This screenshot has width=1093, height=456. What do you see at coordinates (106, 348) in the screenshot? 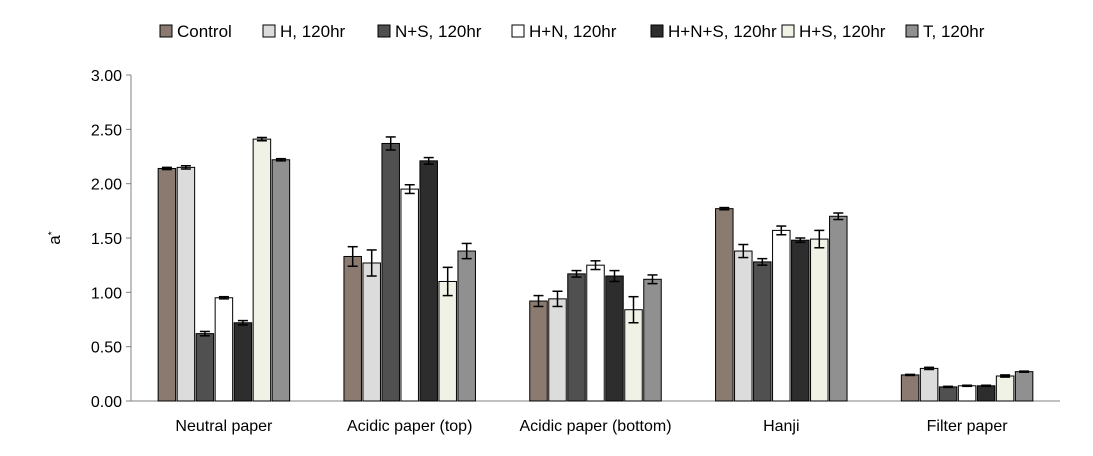
I see `y-tick-label: 0.50` at bounding box center [106, 348].